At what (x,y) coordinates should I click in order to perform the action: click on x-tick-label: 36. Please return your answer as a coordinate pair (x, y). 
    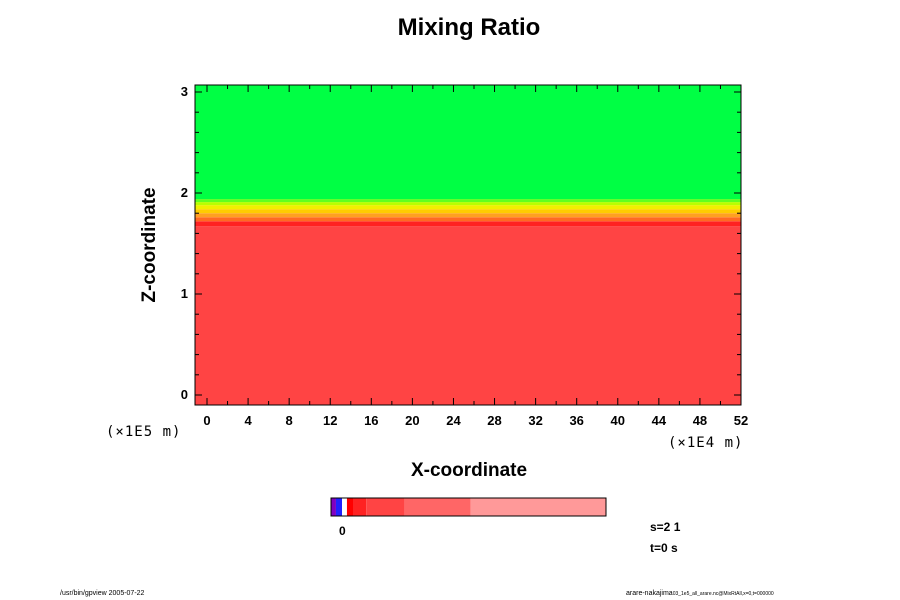
    Looking at the image, I should click on (576, 420).